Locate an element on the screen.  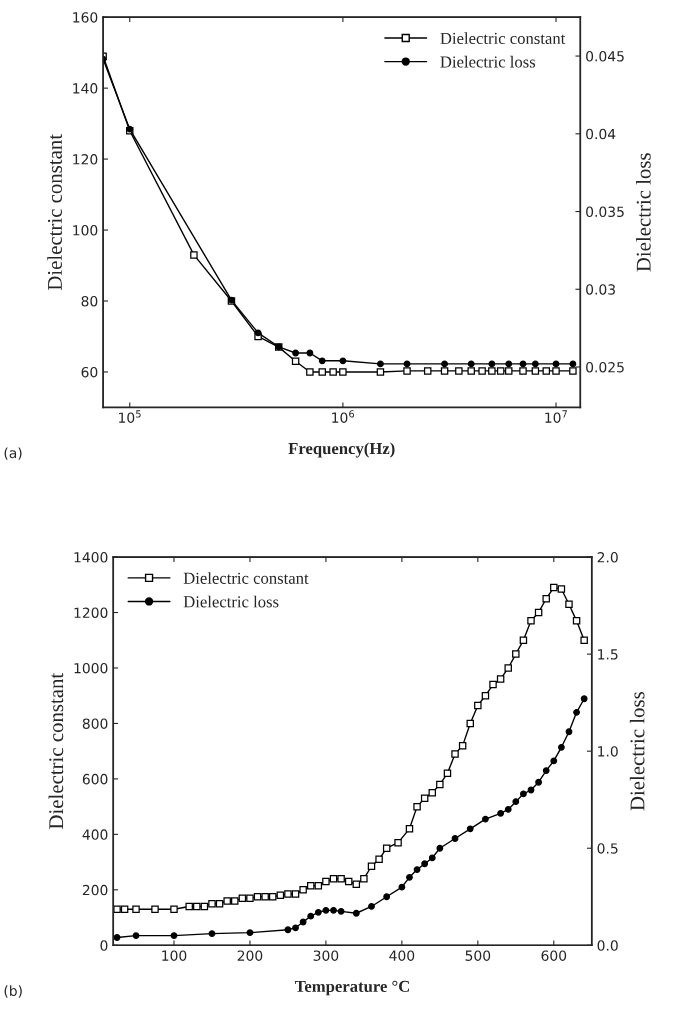
y2-tick-label: 2.0 is located at coordinates (607, 557).